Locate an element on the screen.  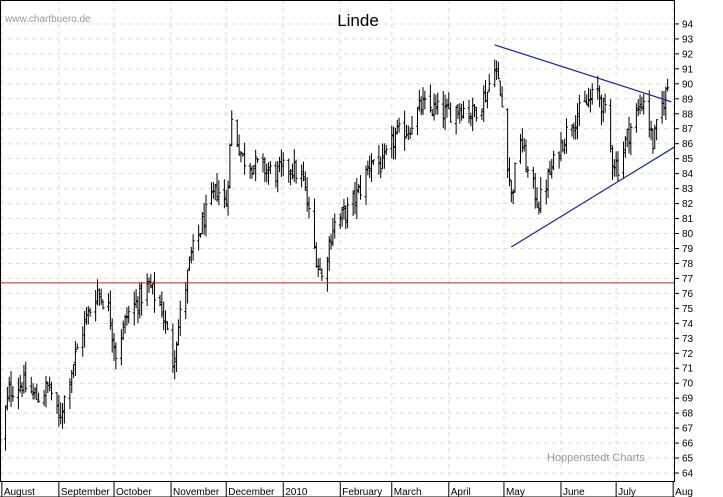
x-tick-label: May is located at coordinates (515, 492).